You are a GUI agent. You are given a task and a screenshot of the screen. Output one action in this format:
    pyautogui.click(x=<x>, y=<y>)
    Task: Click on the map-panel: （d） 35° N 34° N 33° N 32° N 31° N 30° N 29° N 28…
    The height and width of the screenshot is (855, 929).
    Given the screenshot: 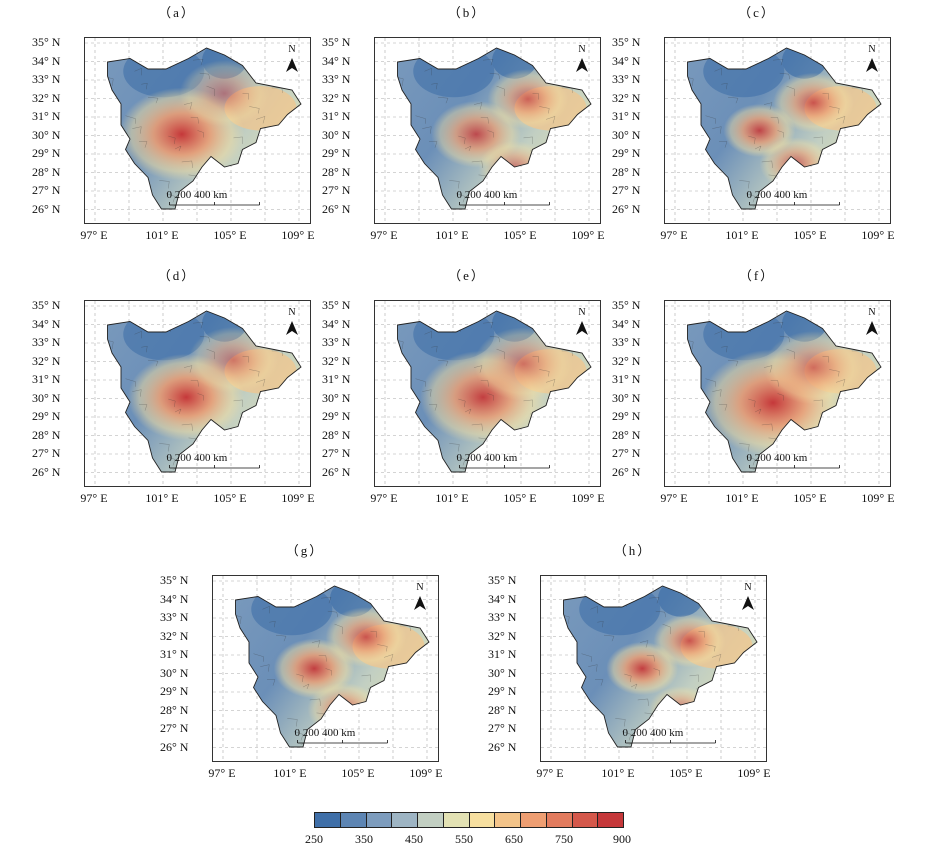 What is the action you would take?
    pyautogui.click(x=177, y=385)
    